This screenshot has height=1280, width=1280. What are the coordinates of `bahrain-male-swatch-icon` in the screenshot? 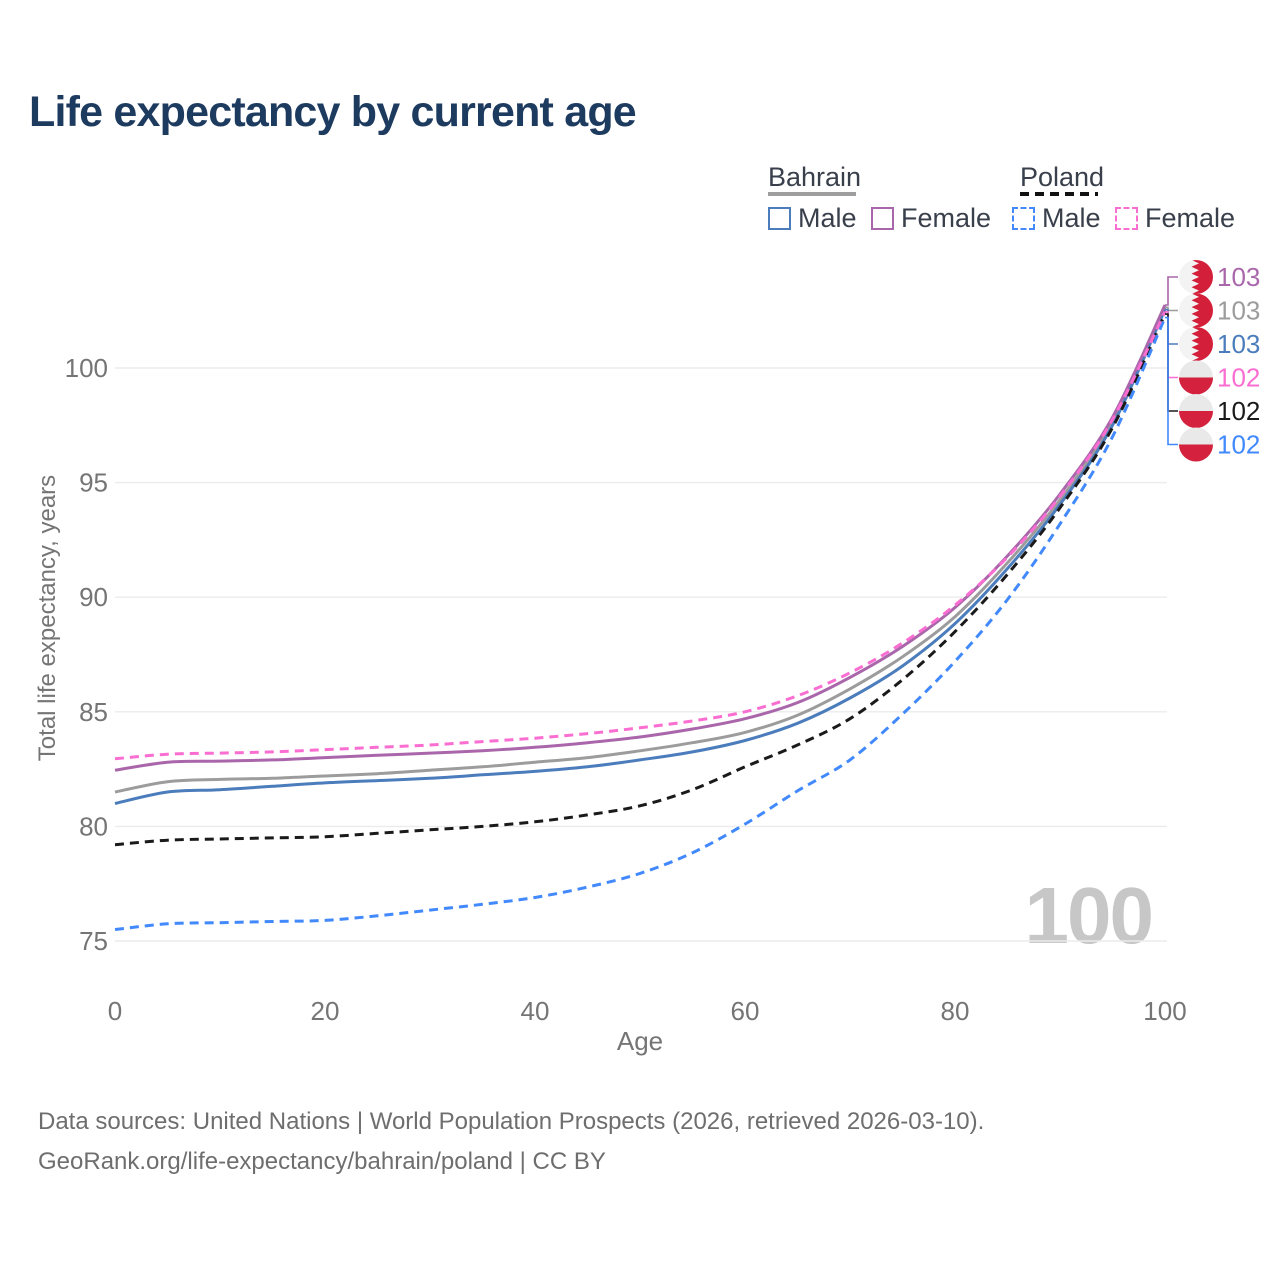 It's located at (779, 218).